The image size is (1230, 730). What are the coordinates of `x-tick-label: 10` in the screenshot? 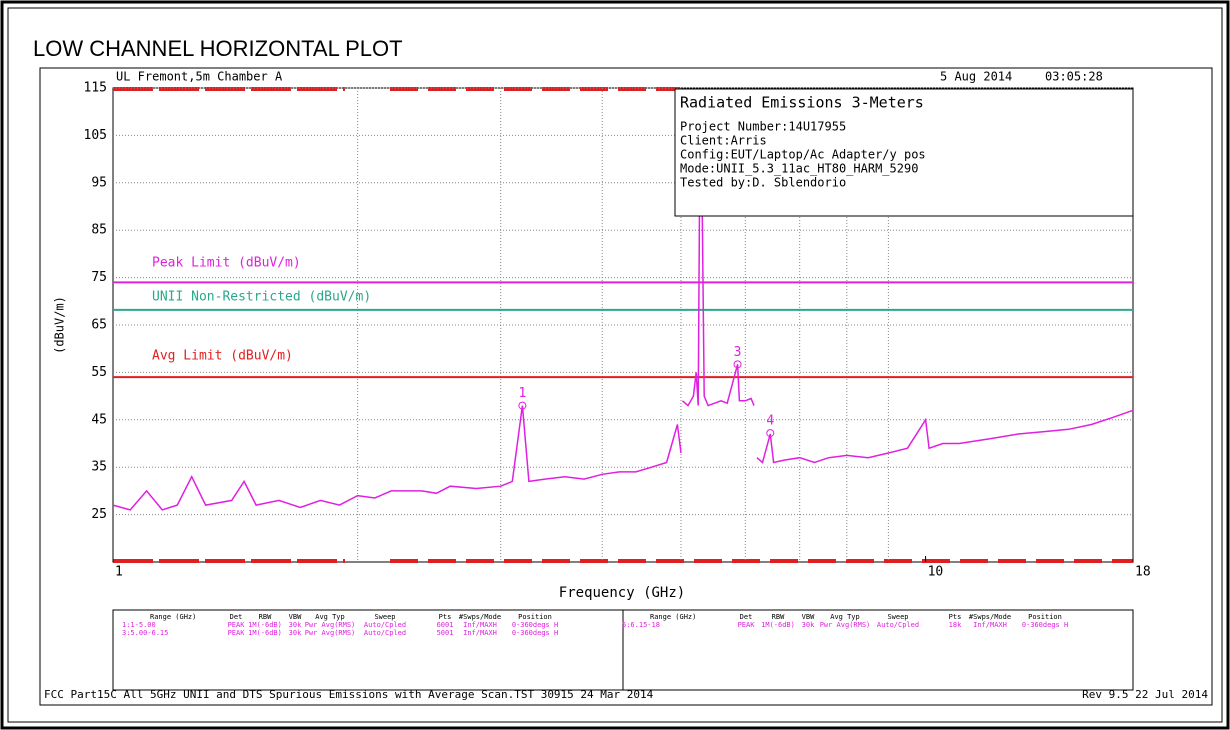 It's located at (936, 572).